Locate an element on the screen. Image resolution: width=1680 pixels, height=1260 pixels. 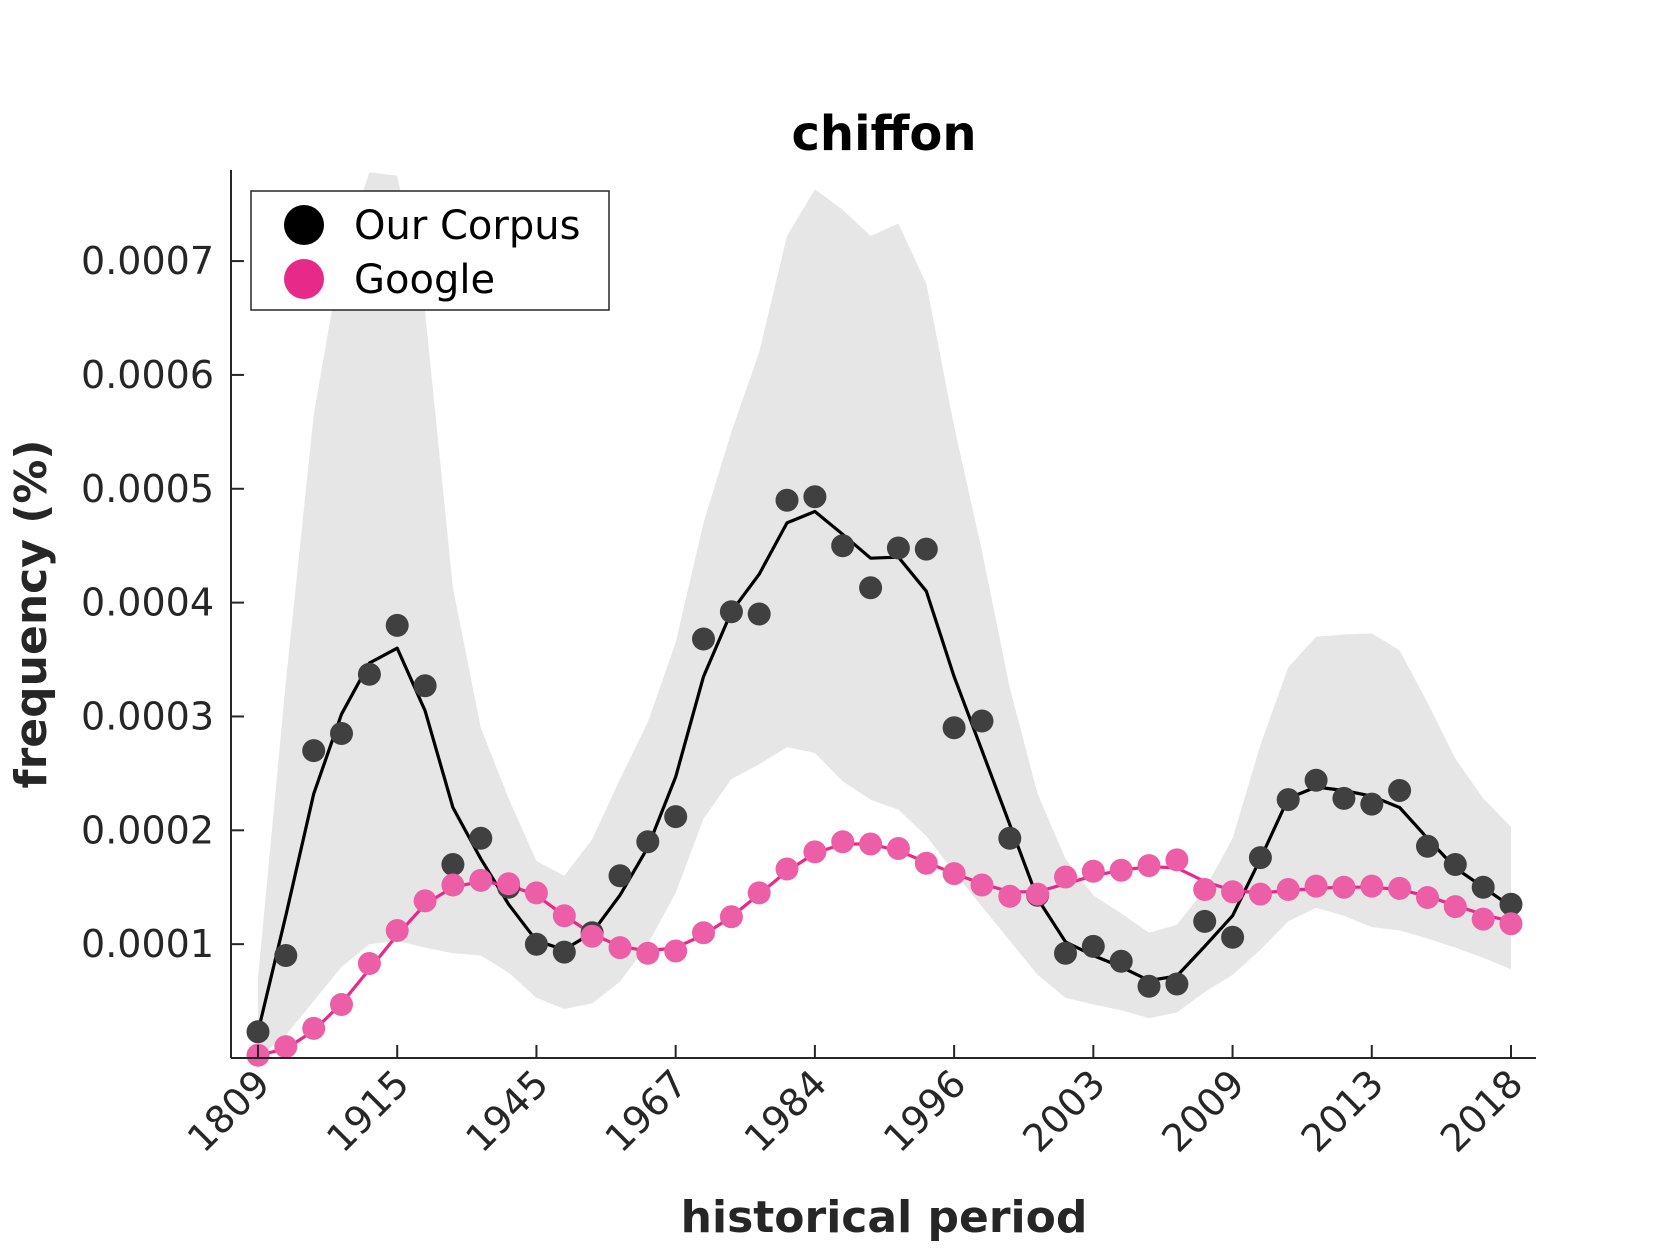
x-tick-label: 2018 is located at coordinates (1482, 1111).